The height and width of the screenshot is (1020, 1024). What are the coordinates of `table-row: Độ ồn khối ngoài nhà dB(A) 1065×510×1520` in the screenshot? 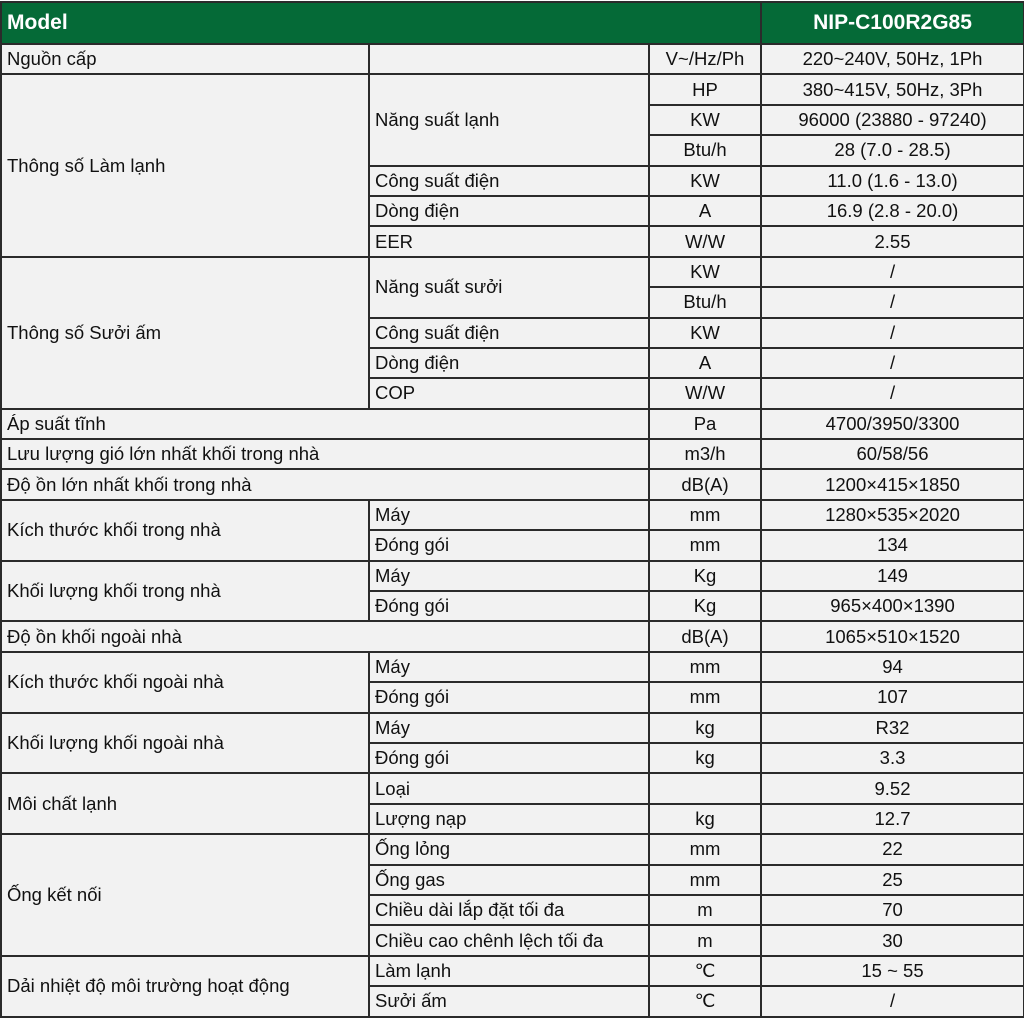 It's located at (512, 636).